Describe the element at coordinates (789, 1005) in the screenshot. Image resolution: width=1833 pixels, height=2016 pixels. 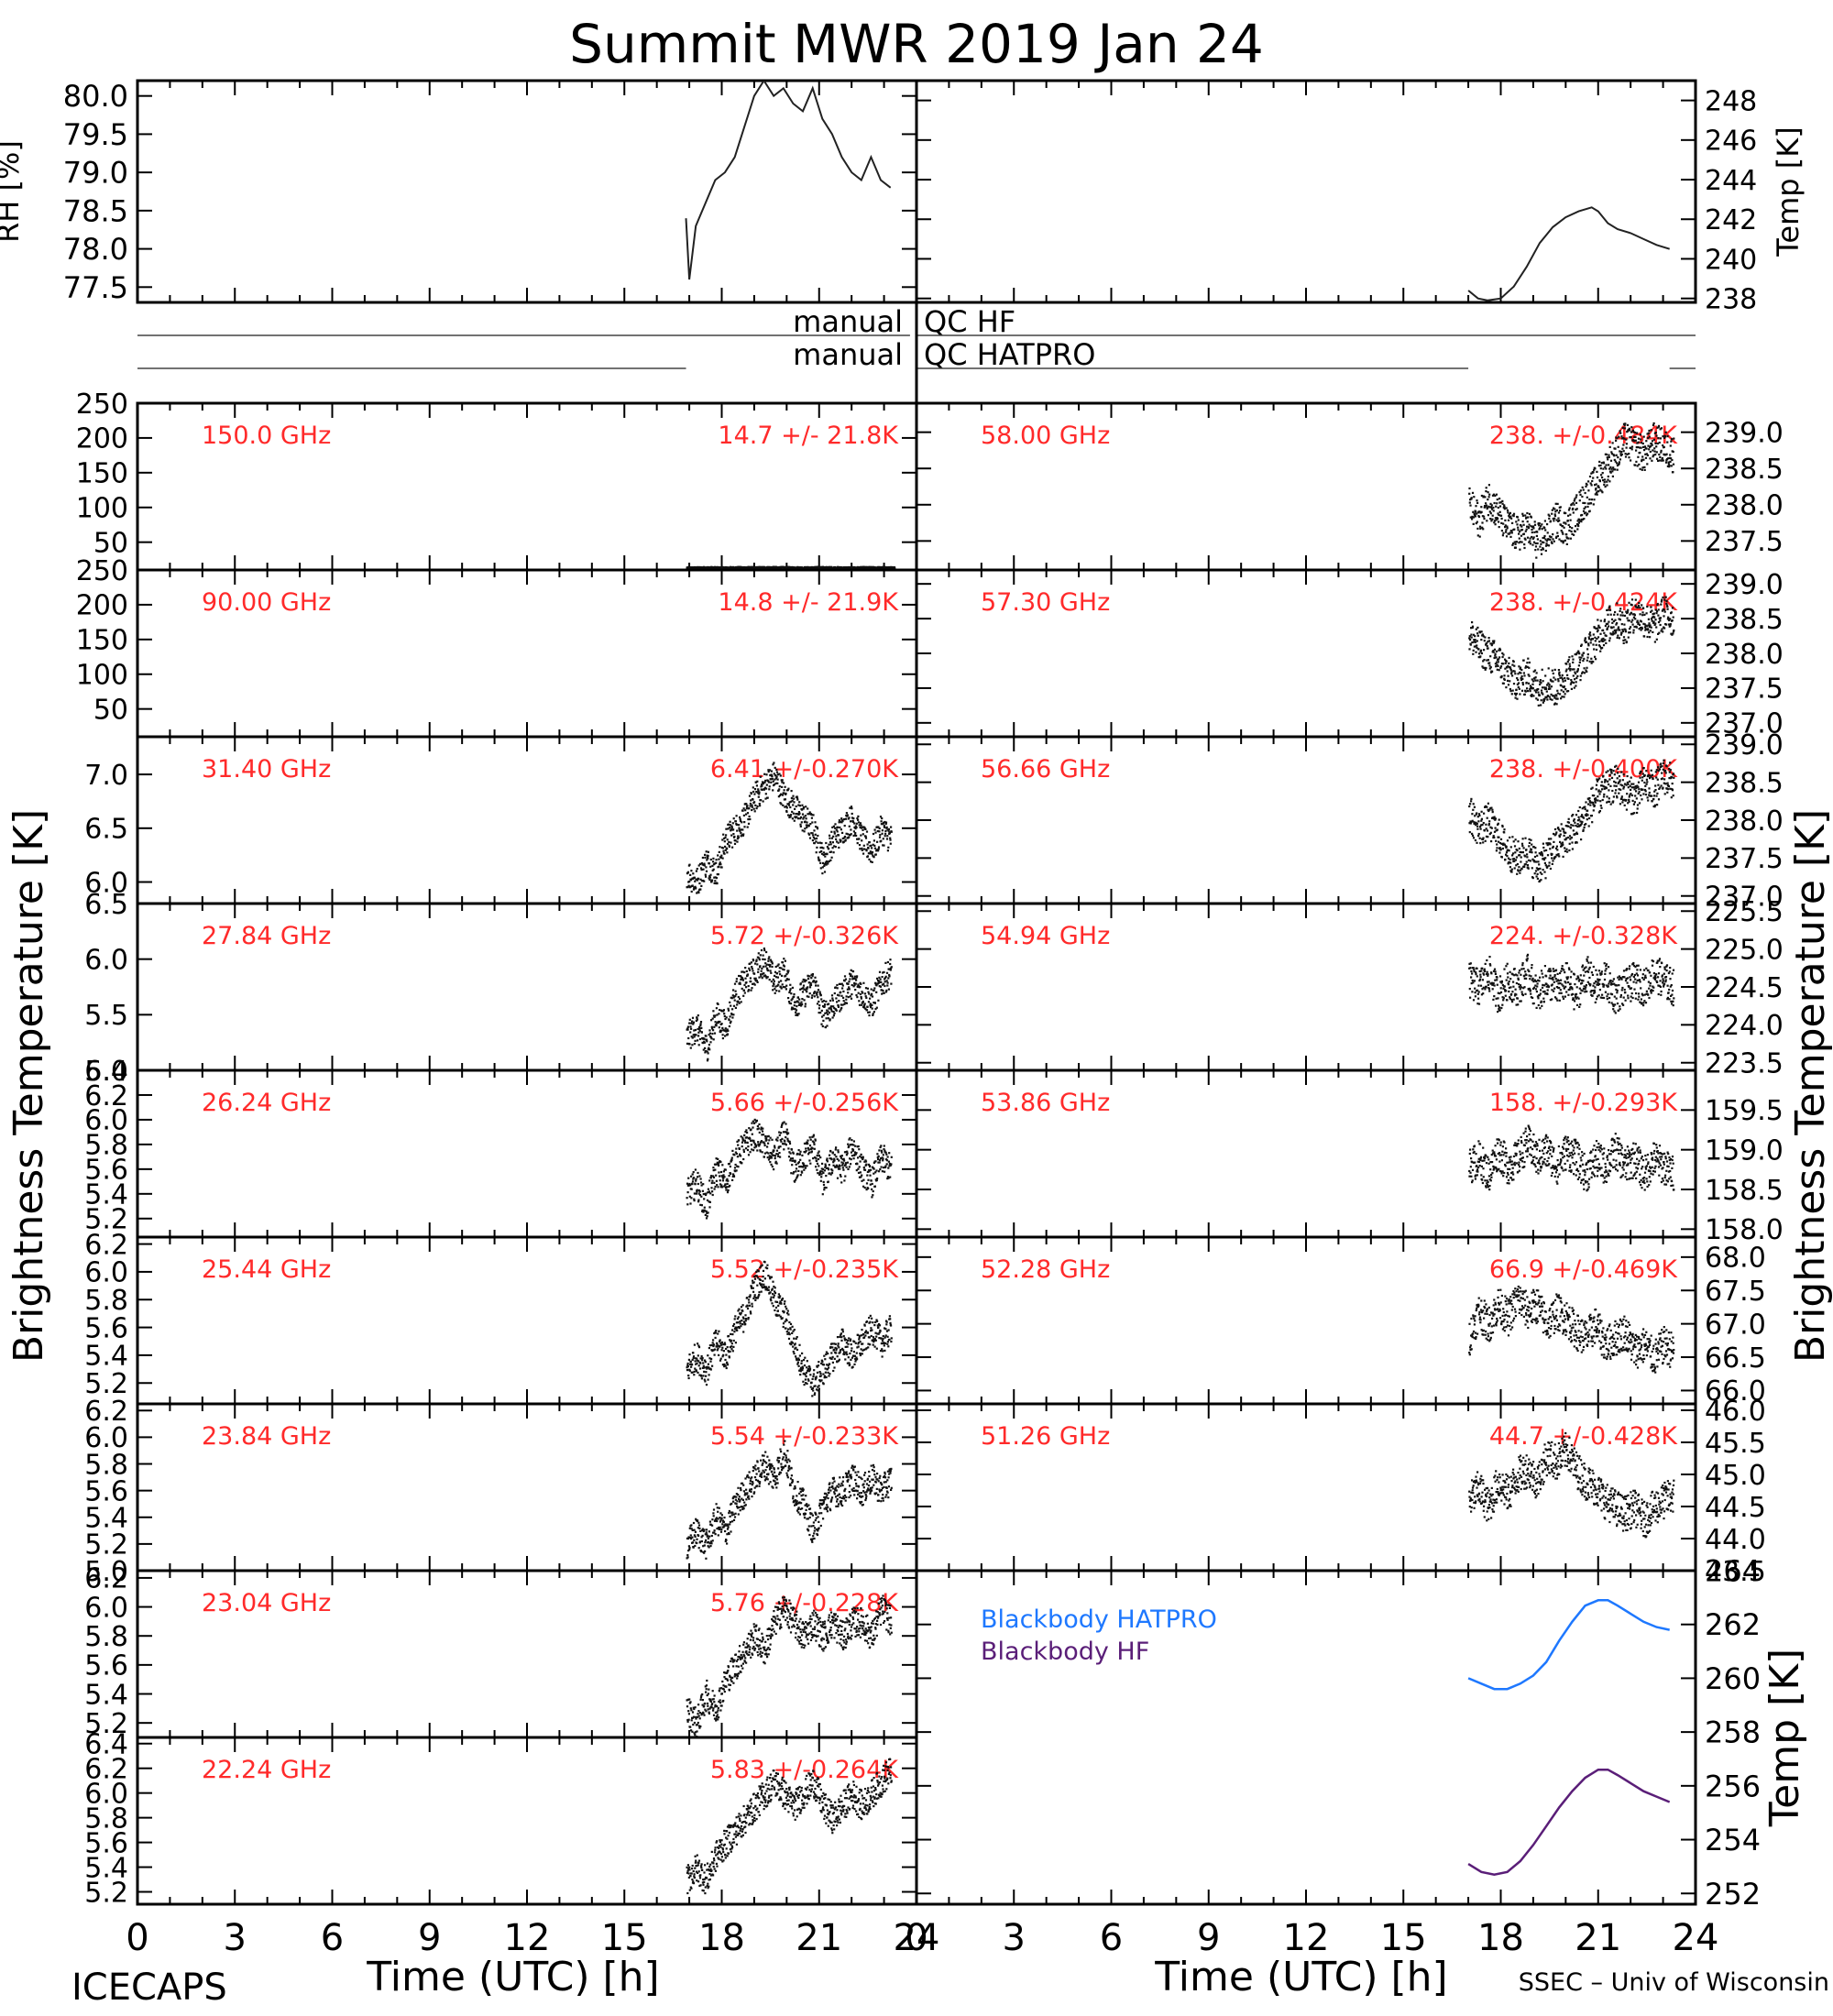
I see `plot-area` at that location.